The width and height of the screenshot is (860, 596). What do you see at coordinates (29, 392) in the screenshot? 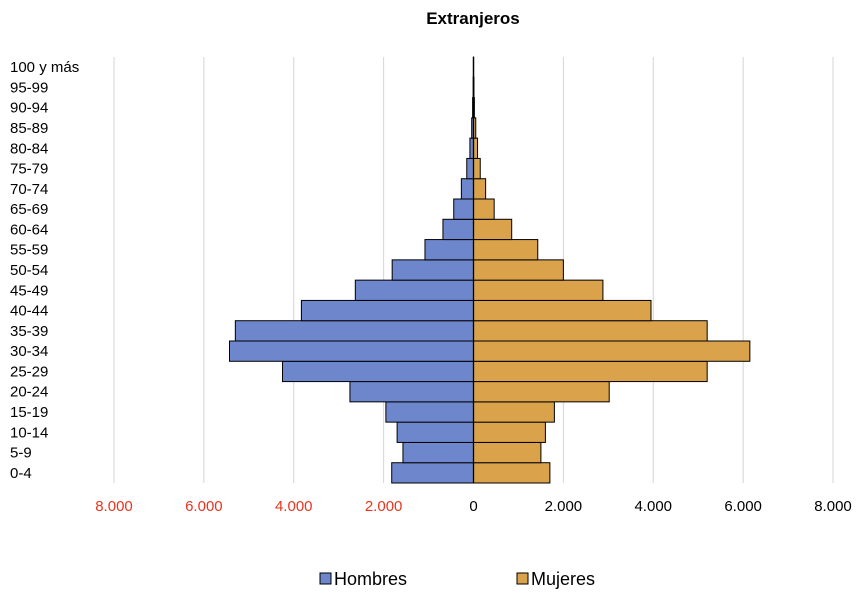
I see `category-label: 20-24` at bounding box center [29, 392].